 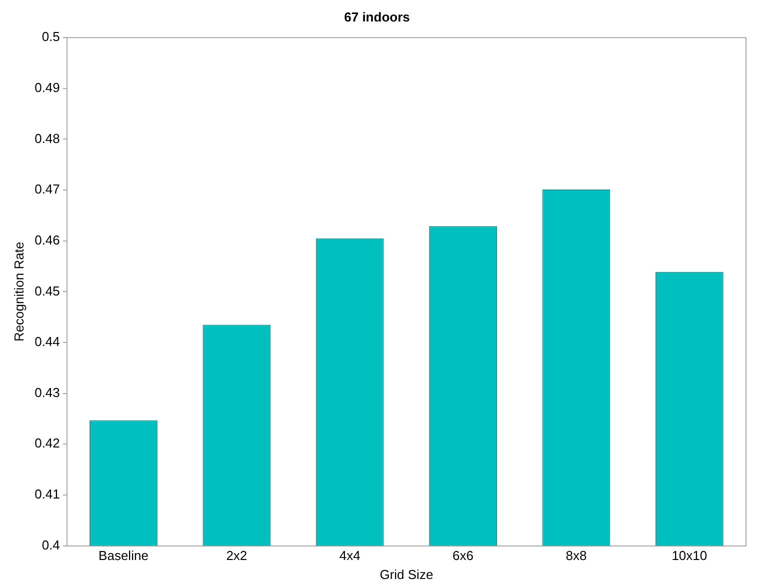 What do you see at coordinates (123, 556) in the screenshot?
I see `x-tick-label: Baseline` at bounding box center [123, 556].